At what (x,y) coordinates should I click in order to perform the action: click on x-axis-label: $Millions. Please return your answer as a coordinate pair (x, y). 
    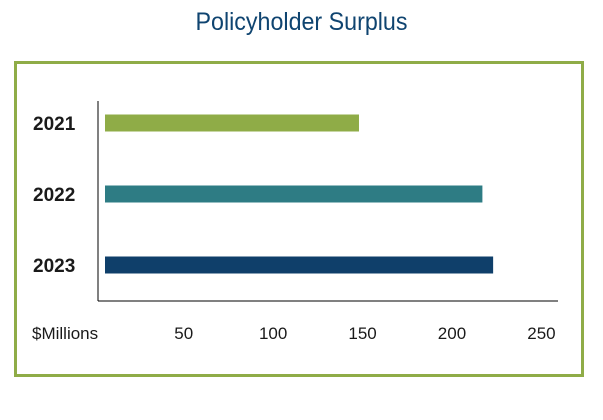
    Looking at the image, I should click on (65, 333).